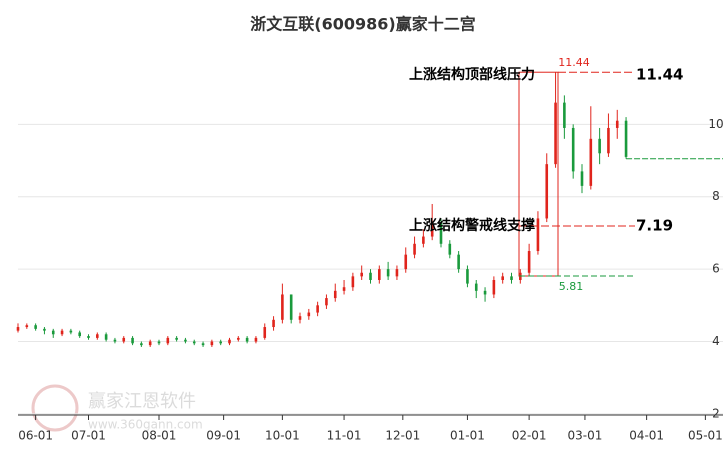 This screenshot has width=726, height=450. I want to click on y-tick-label: 4, so click(716, 341).